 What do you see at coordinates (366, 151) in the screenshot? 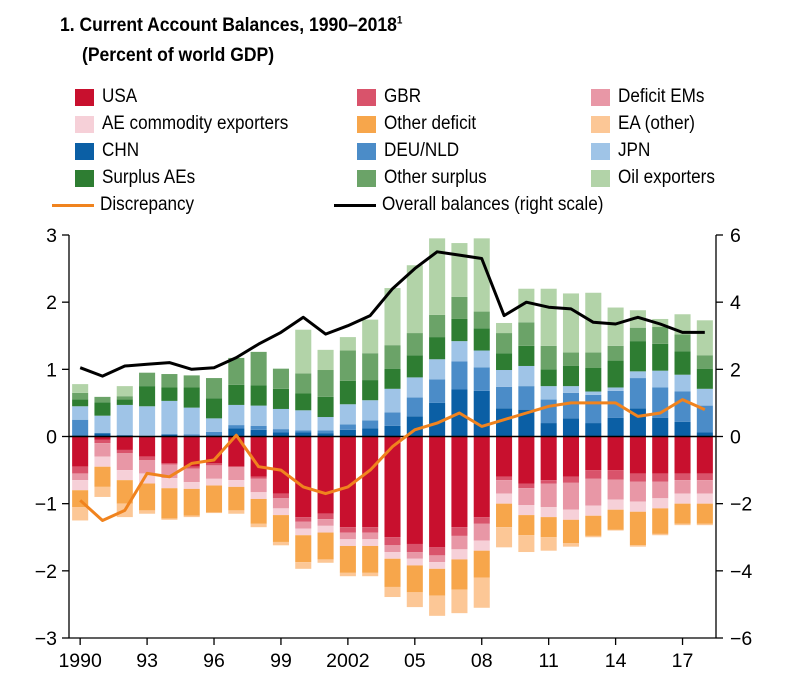
I see `legend-swatch-deu_nld` at bounding box center [366, 151].